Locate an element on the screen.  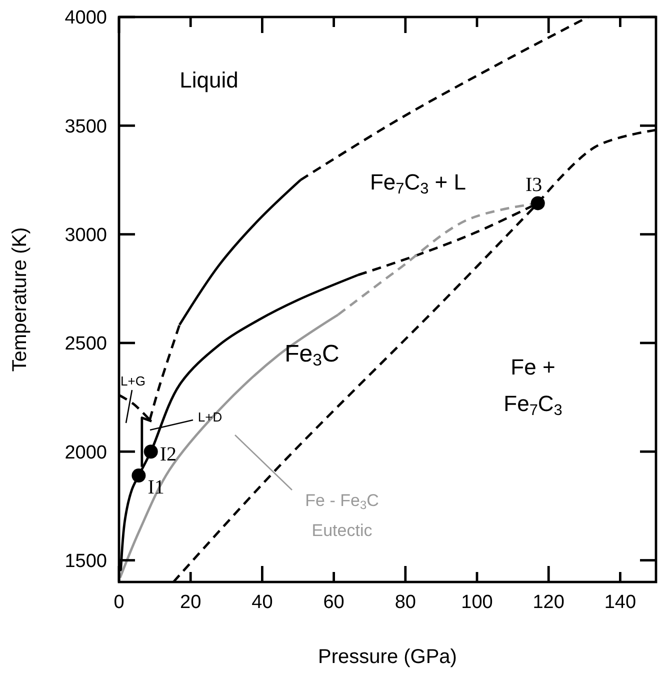
y-tick-label: 4000 is located at coordinates (85, 18).